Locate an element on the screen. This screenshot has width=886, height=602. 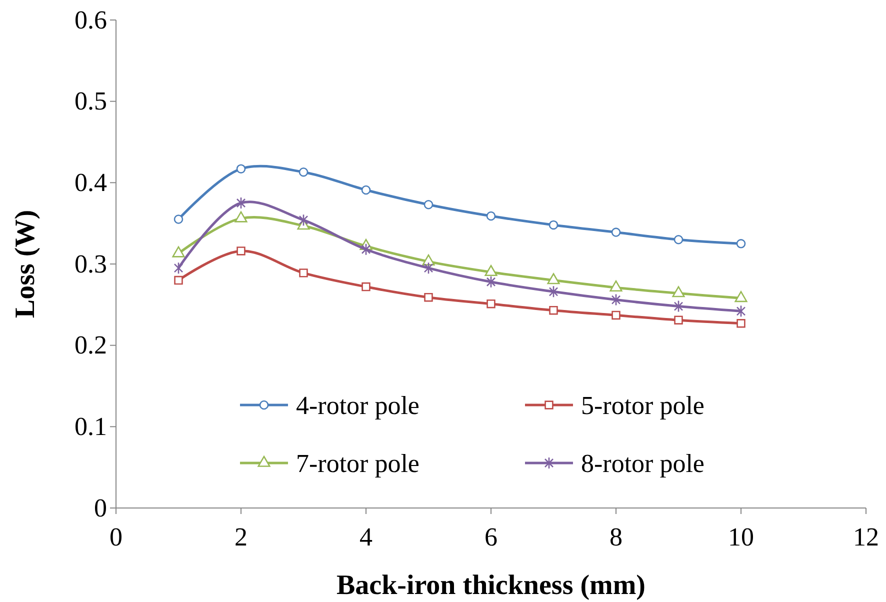
y-tick-label: 0.1 is located at coordinates (90, 426).